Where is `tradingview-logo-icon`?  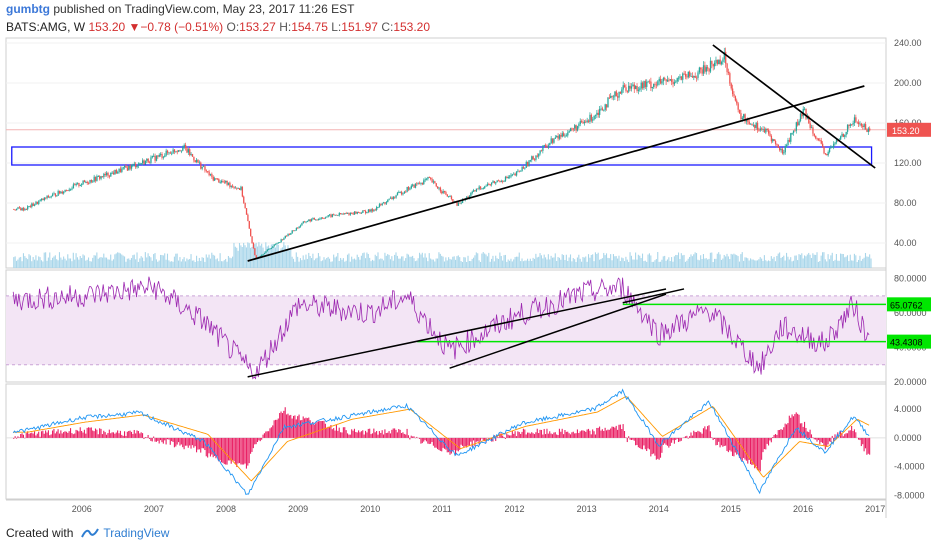
tradingview-logo-icon is located at coordinates (90, 533).